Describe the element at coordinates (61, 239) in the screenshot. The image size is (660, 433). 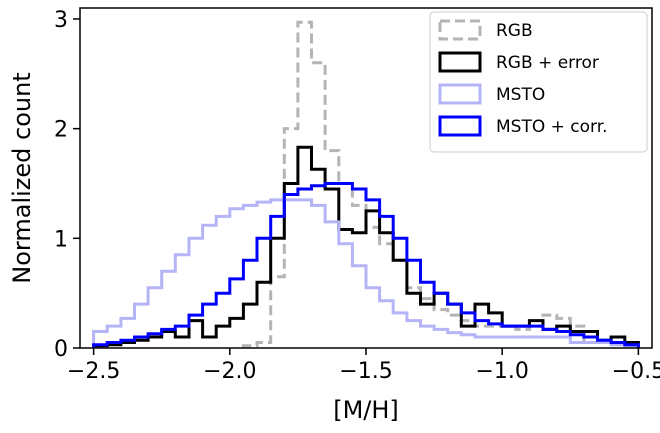
I see `y-tick-label: 1` at that location.